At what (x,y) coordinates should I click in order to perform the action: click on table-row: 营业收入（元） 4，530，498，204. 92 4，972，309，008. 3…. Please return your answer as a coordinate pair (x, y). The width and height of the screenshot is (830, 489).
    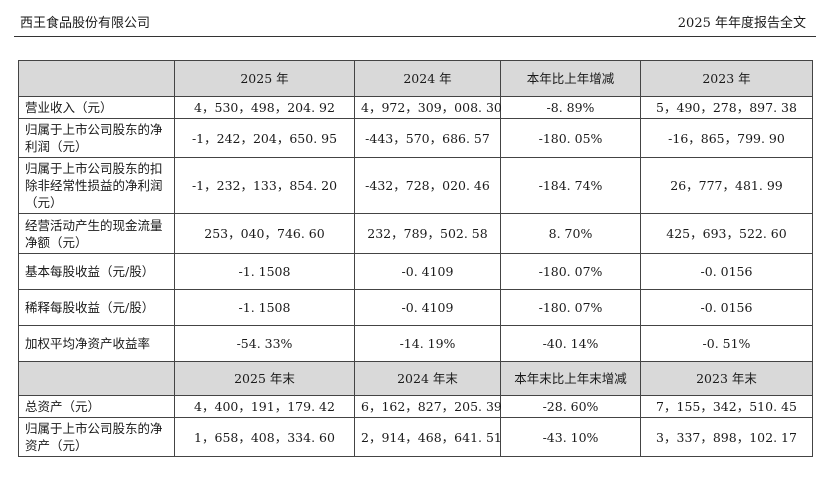
    Looking at the image, I should click on (415, 107).